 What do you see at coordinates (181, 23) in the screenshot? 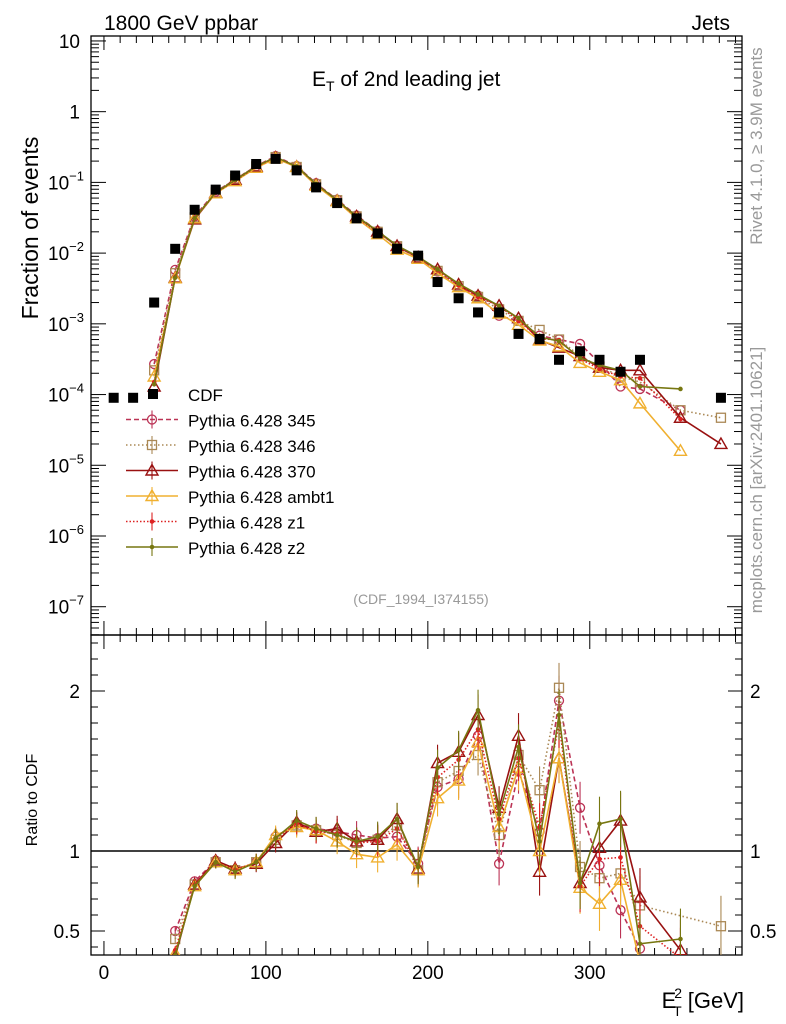
I see `header-left: 1800 GeV ppbar` at bounding box center [181, 23].